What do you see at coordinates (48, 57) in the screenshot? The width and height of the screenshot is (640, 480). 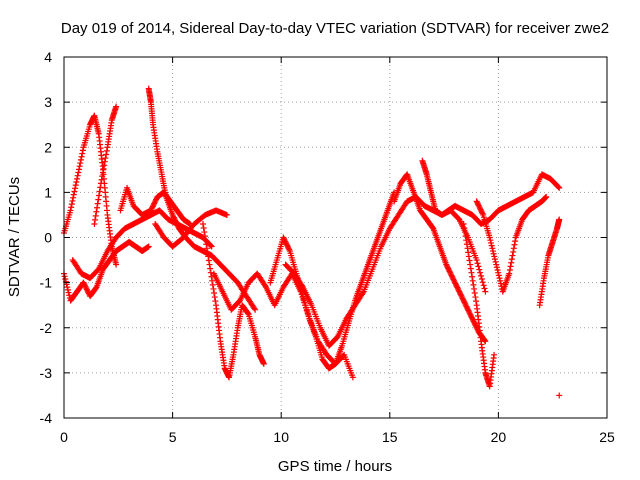 I see `y-tick-label: 4` at bounding box center [48, 57].